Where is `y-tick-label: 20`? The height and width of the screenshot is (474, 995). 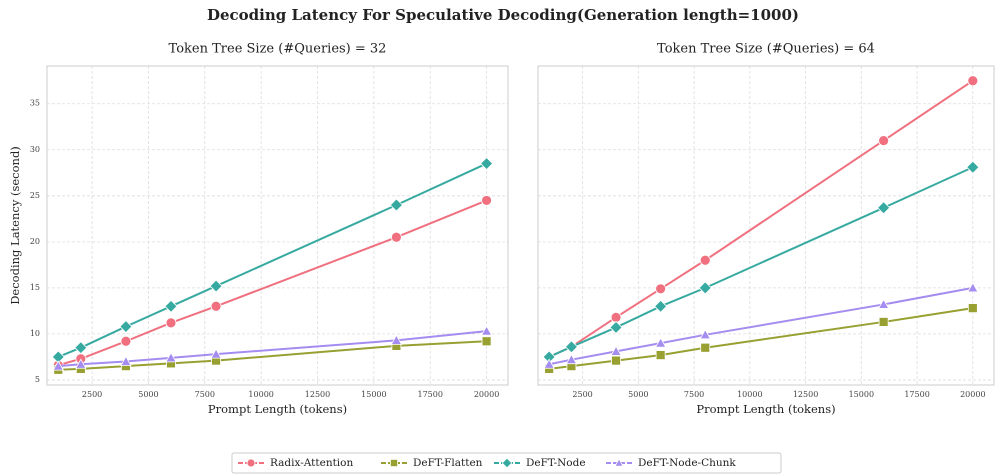
y-tick-label: 20 is located at coordinates (35, 241).